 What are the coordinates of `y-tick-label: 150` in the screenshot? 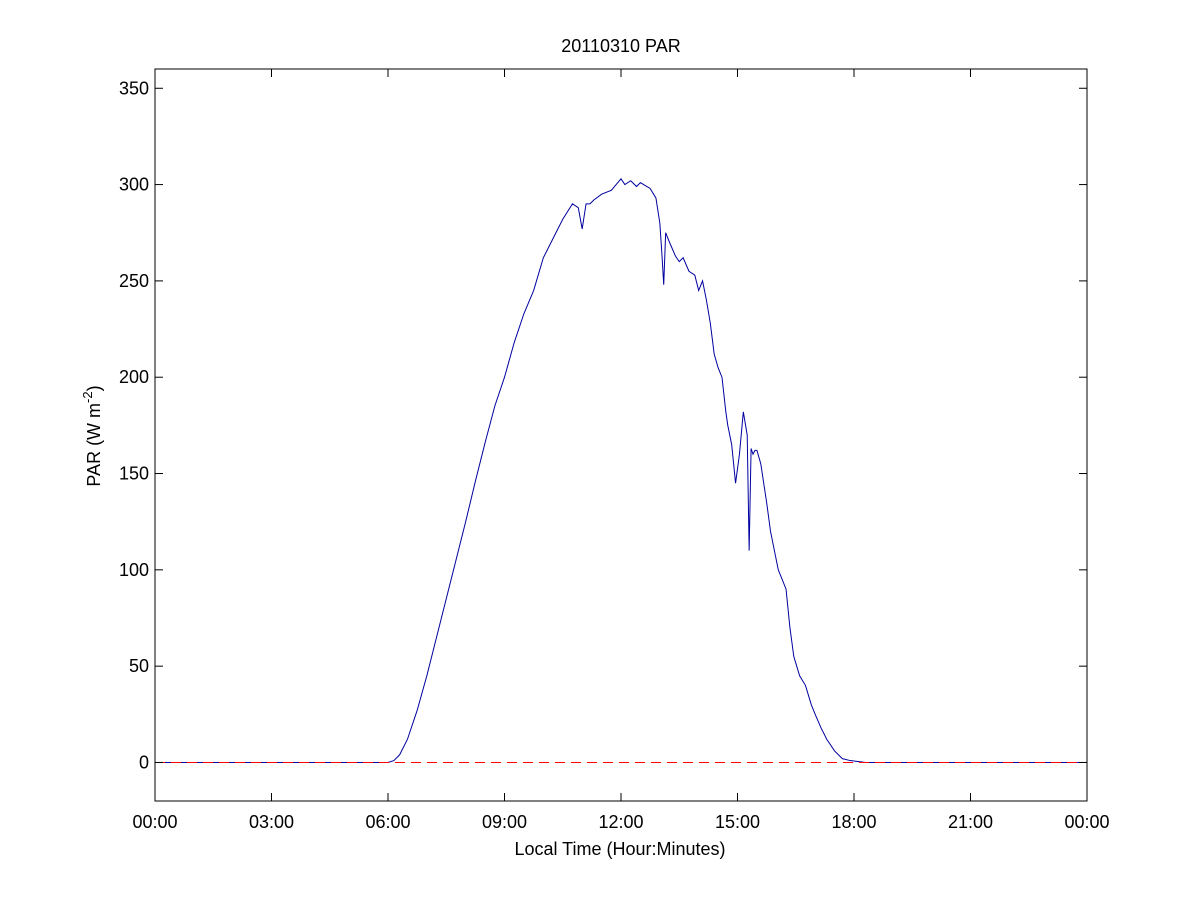 It's located at (134, 474).